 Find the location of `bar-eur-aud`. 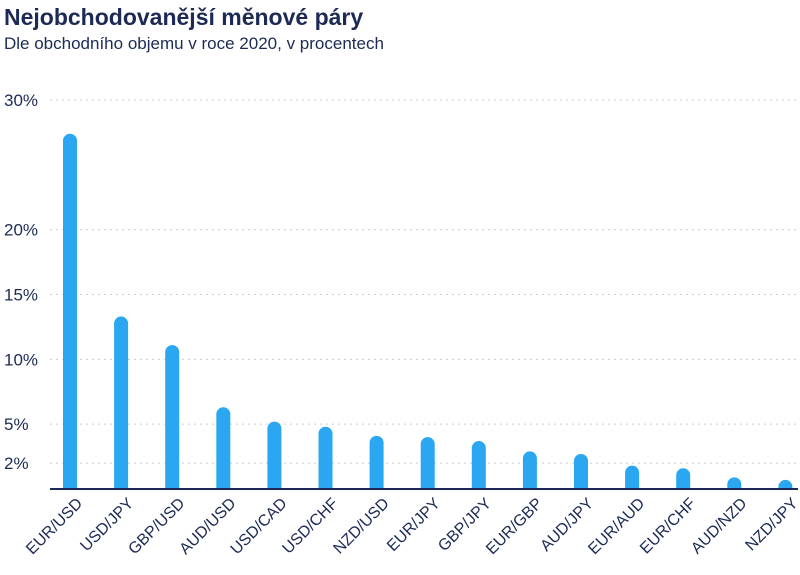

bar-eur-aud is located at coordinates (632, 477).